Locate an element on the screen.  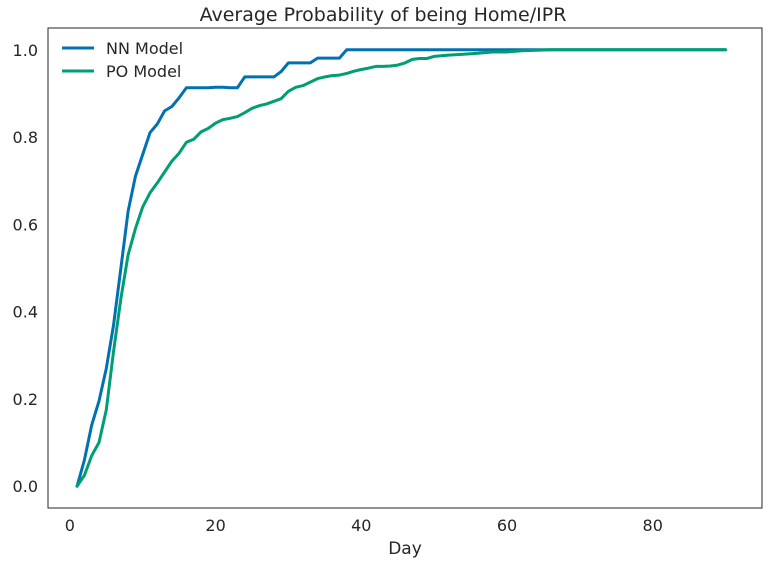
y-tick-label: 1.0 is located at coordinates (25, 50).